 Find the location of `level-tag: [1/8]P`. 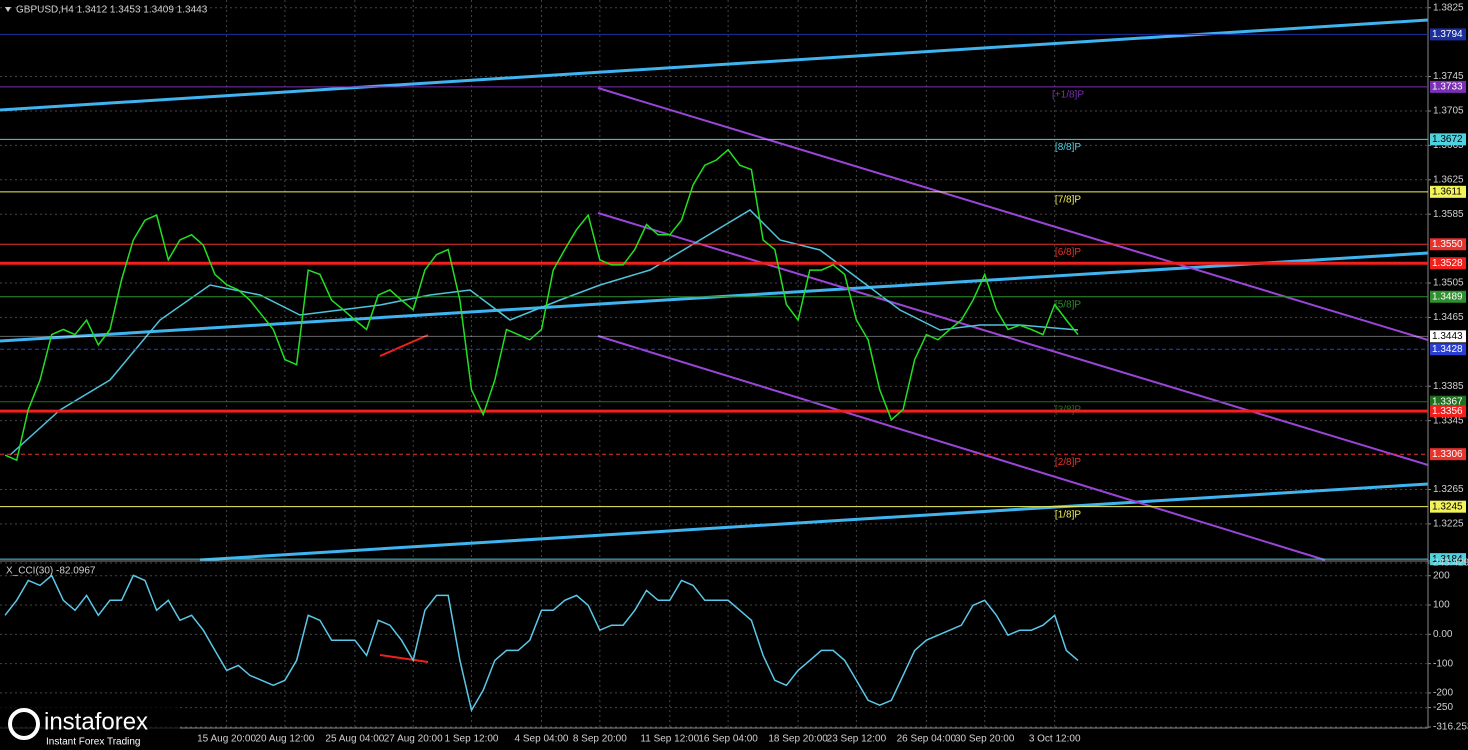

level-tag: [1/8]P is located at coordinates (1068, 514).